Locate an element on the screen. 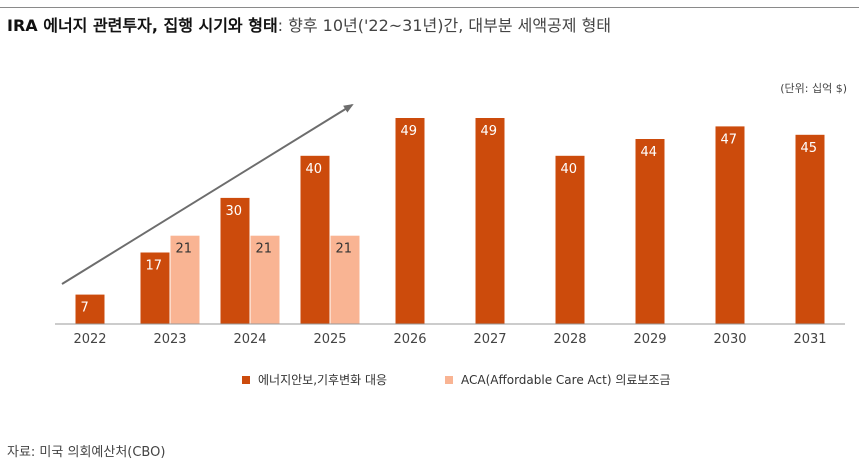 This screenshot has height=466, width=859. source-note: 자료: 미국 의회예산처(CBO) is located at coordinates (86, 452).